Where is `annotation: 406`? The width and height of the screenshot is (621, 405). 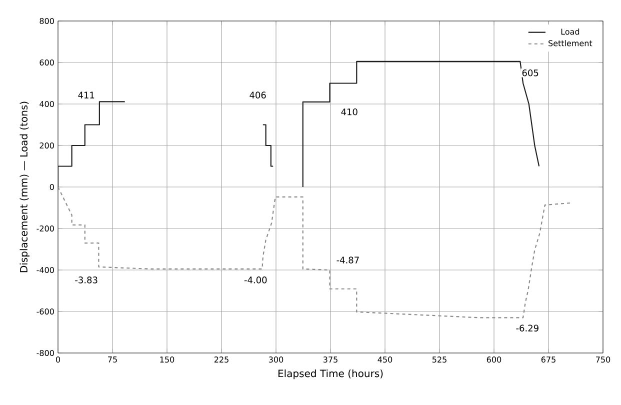 annotation: 406 is located at coordinates (258, 95).